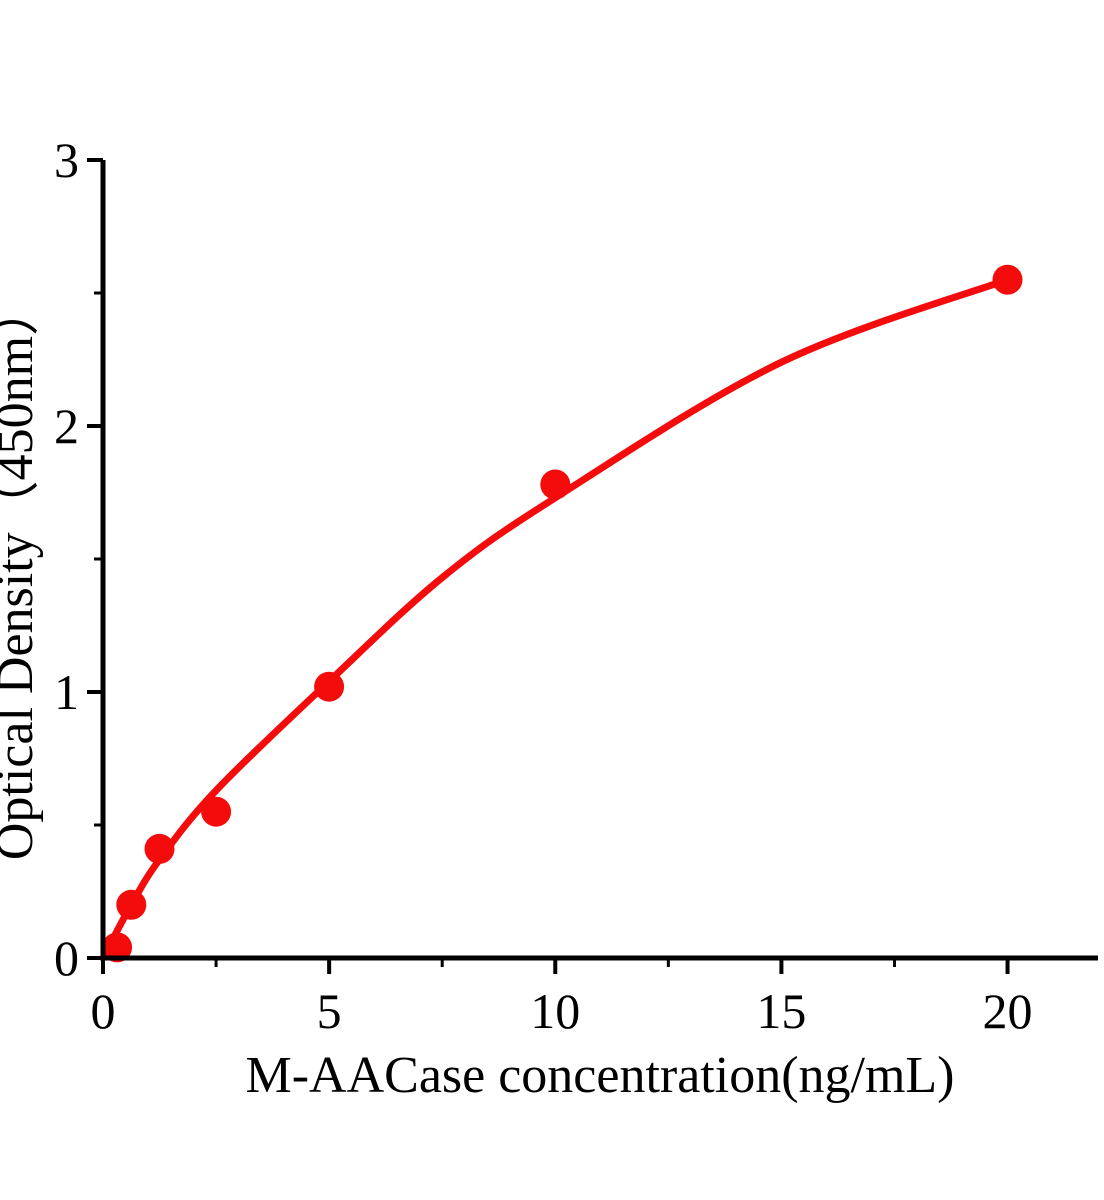 This screenshot has height=1200, width=1104. Describe the element at coordinates (66, 160) in the screenshot. I see `y-tick-label: 3` at that location.